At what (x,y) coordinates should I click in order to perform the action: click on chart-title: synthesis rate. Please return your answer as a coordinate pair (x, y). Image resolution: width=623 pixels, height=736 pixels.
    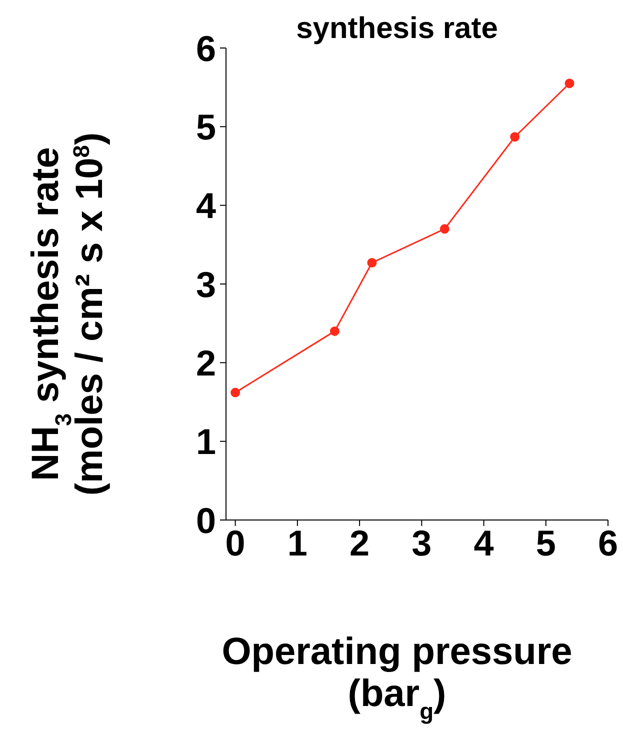
    Looking at the image, I should click on (397, 28).